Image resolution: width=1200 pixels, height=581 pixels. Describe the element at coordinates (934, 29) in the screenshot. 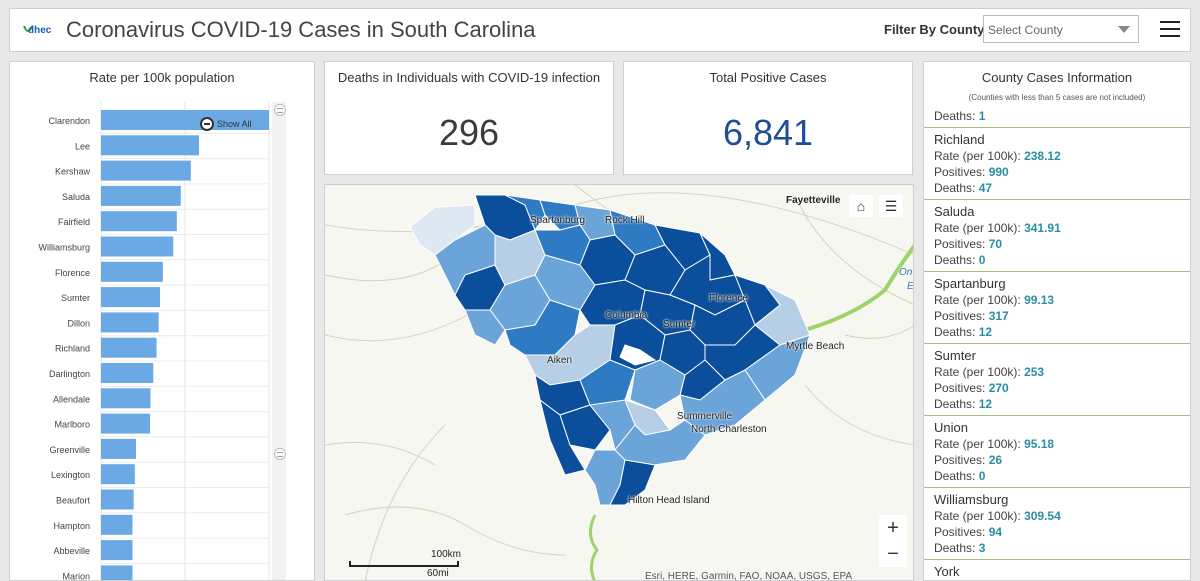

I see `filter-label: Filter By County` at that location.